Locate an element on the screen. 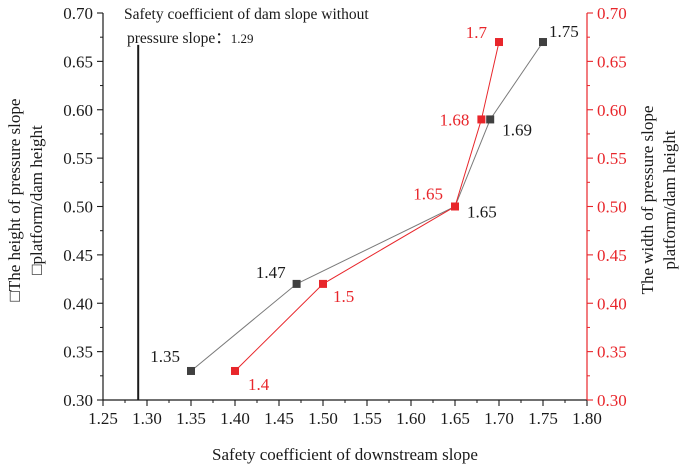  data-label-right: 1.65 is located at coordinates (428, 194).